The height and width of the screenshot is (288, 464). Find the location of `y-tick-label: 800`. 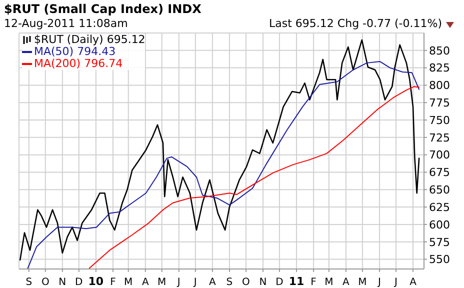

y-tick-label: 800 is located at coordinates (439, 85).